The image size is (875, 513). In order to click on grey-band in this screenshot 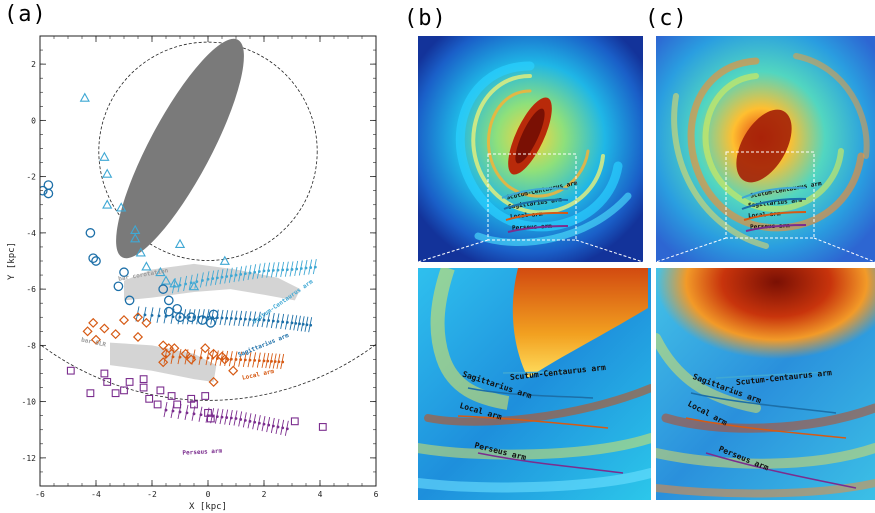, I will do `click(163, 362)`.